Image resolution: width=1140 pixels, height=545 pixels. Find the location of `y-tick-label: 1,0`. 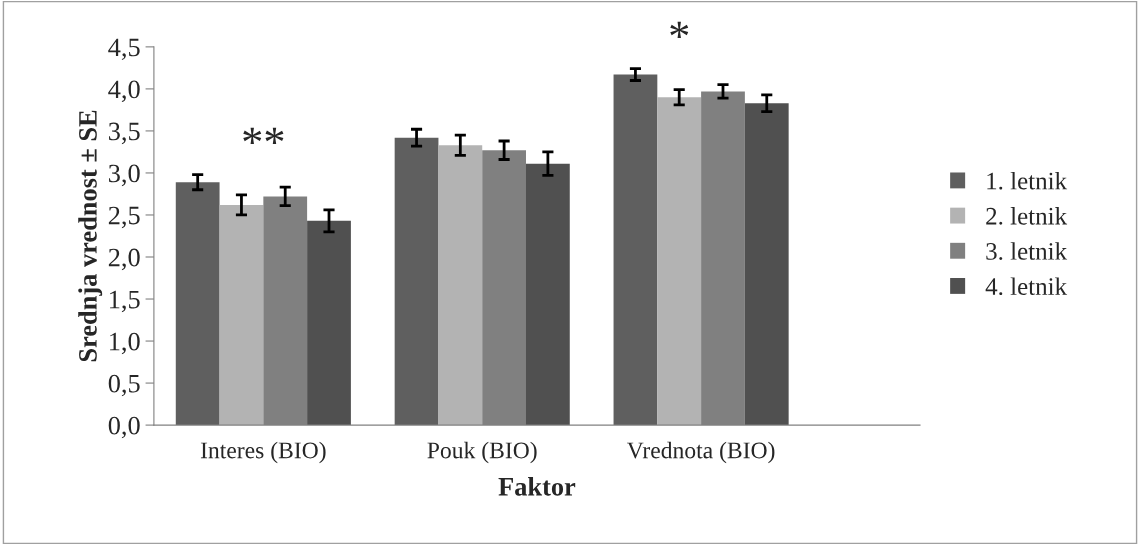

y-tick-label: 1,0 is located at coordinates (125, 343).